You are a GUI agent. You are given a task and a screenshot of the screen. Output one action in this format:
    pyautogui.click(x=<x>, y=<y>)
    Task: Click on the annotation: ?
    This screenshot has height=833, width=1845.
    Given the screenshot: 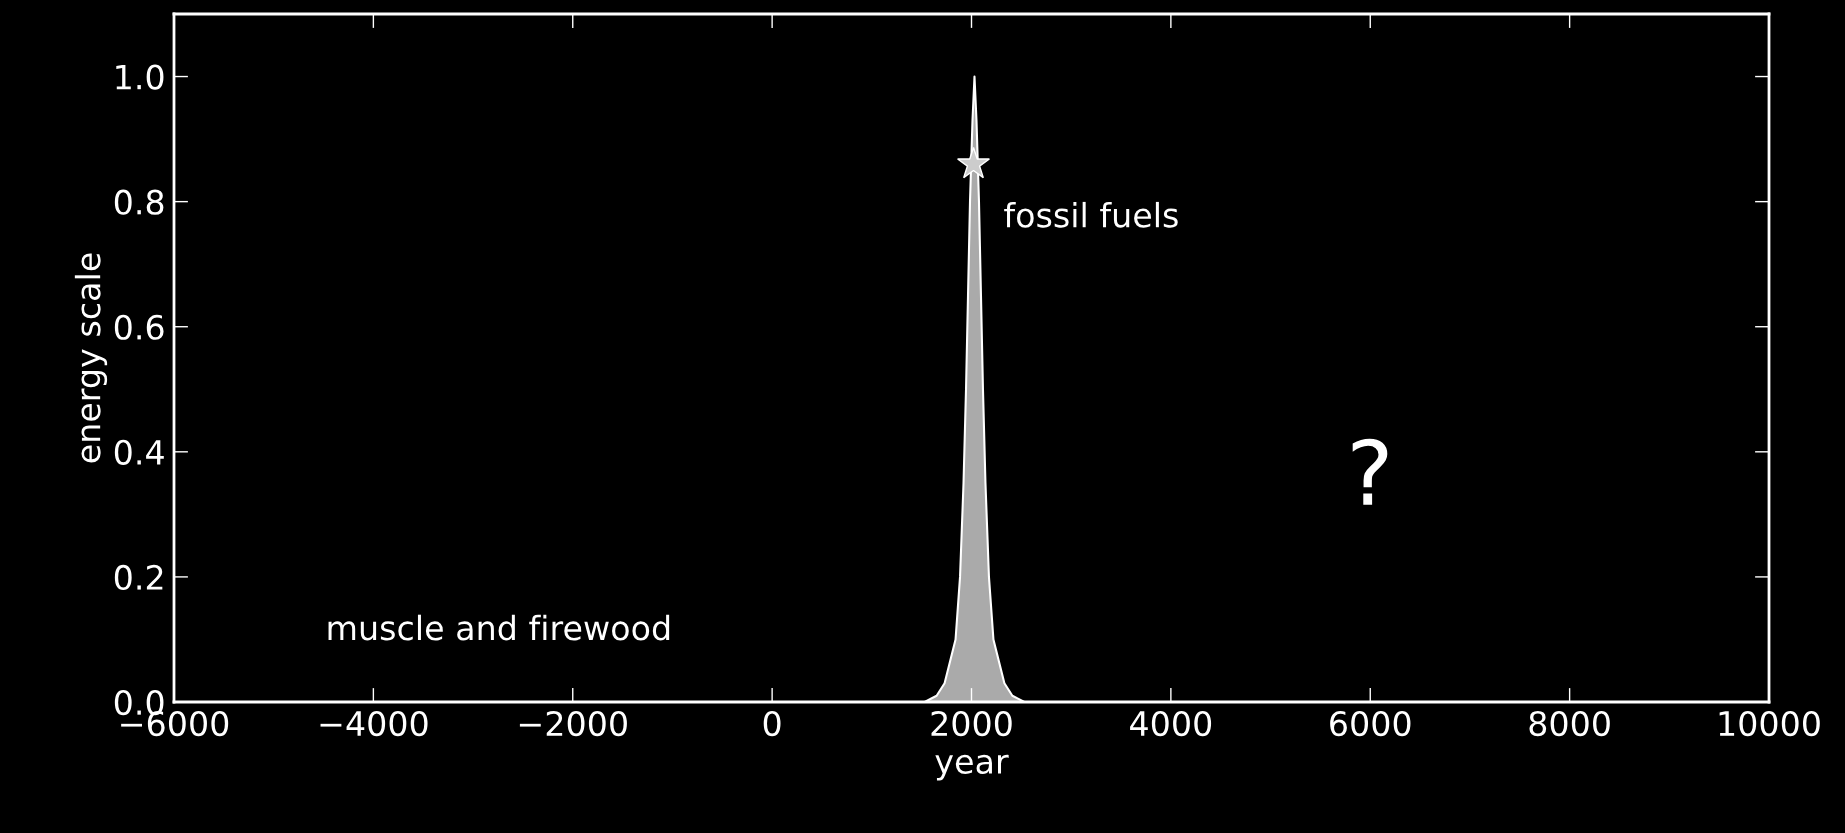 What is the action you would take?
    pyautogui.click(x=1370, y=471)
    